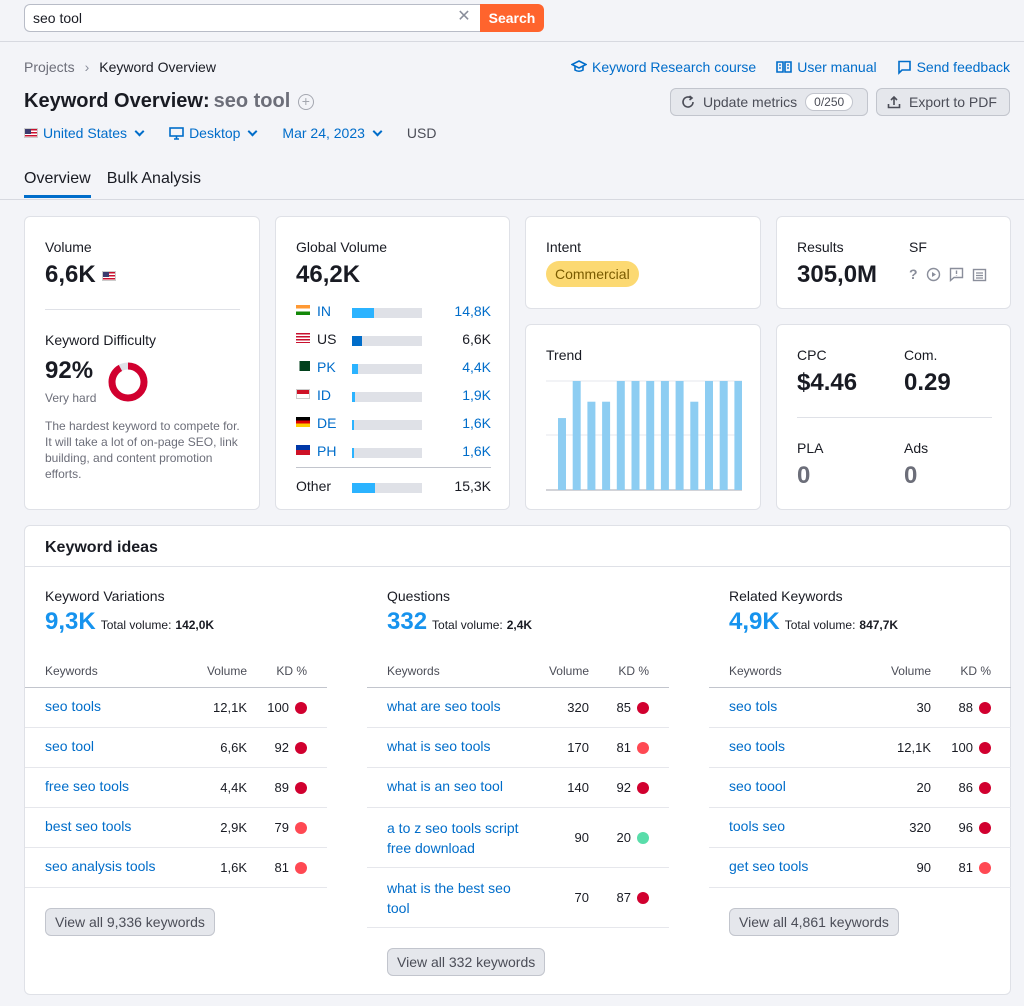  Describe the element at coordinates (860, 708) in the screenshot. I see `keyword-row: seo tols 30 88` at that location.